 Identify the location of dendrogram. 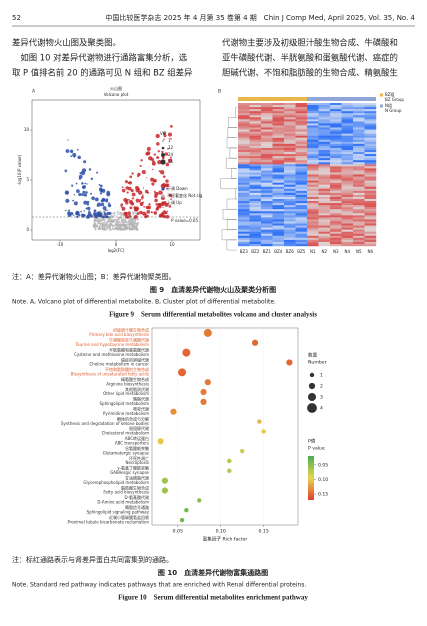
(231, 163).